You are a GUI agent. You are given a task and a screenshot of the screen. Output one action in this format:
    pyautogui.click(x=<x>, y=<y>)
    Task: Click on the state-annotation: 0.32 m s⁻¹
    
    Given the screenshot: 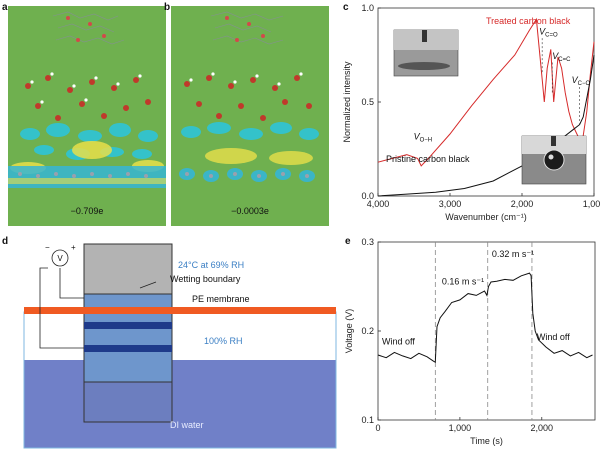 What is the action you would take?
    pyautogui.click(x=513, y=254)
    